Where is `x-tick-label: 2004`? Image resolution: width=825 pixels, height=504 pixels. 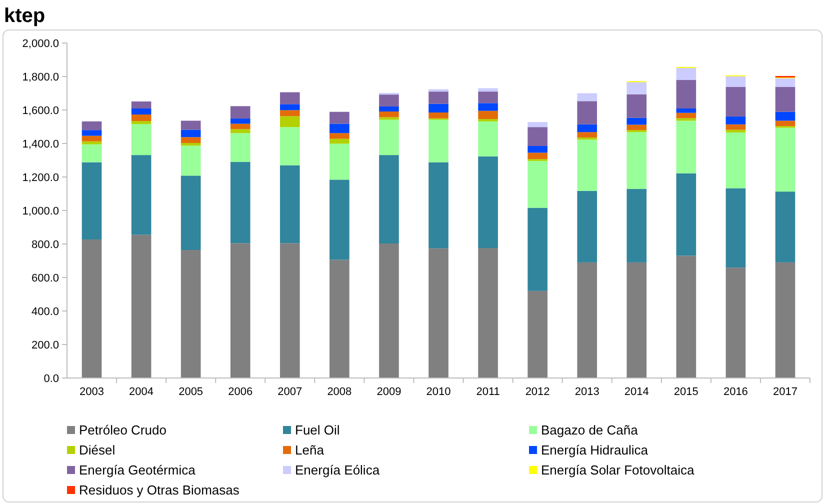
x-tick-label: 2004 is located at coordinates (141, 392).